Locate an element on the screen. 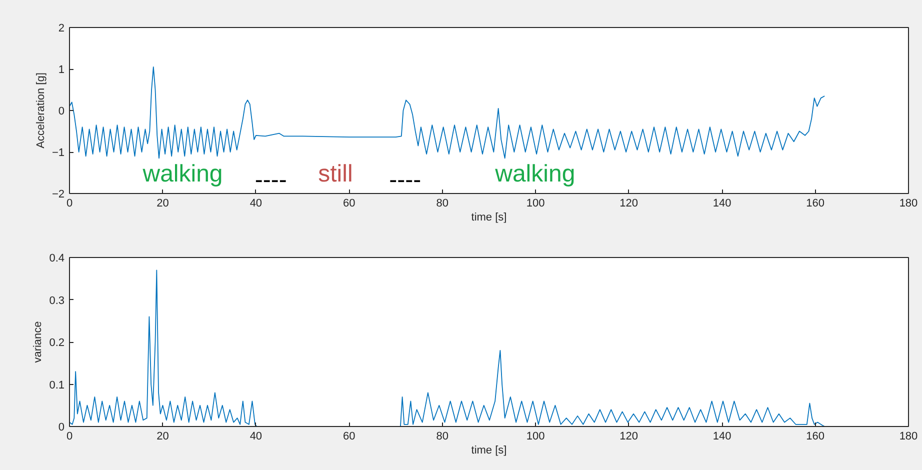  annotation: still is located at coordinates (335, 174).